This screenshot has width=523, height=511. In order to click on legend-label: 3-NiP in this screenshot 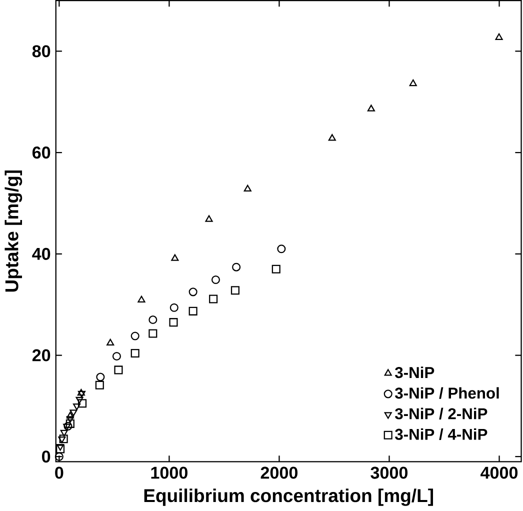, I will do `click(414, 372)`.